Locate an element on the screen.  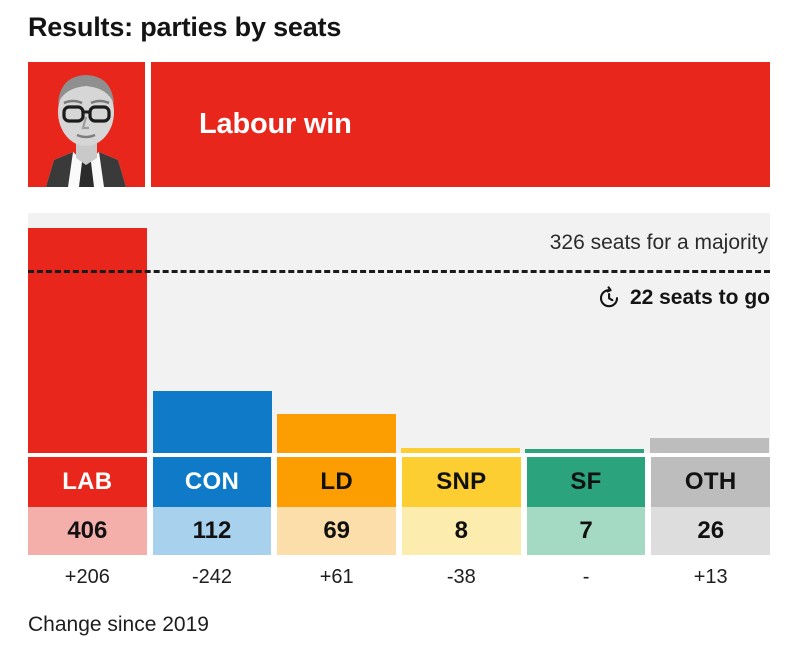
party-change-oth: +13 is located at coordinates (711, 577).